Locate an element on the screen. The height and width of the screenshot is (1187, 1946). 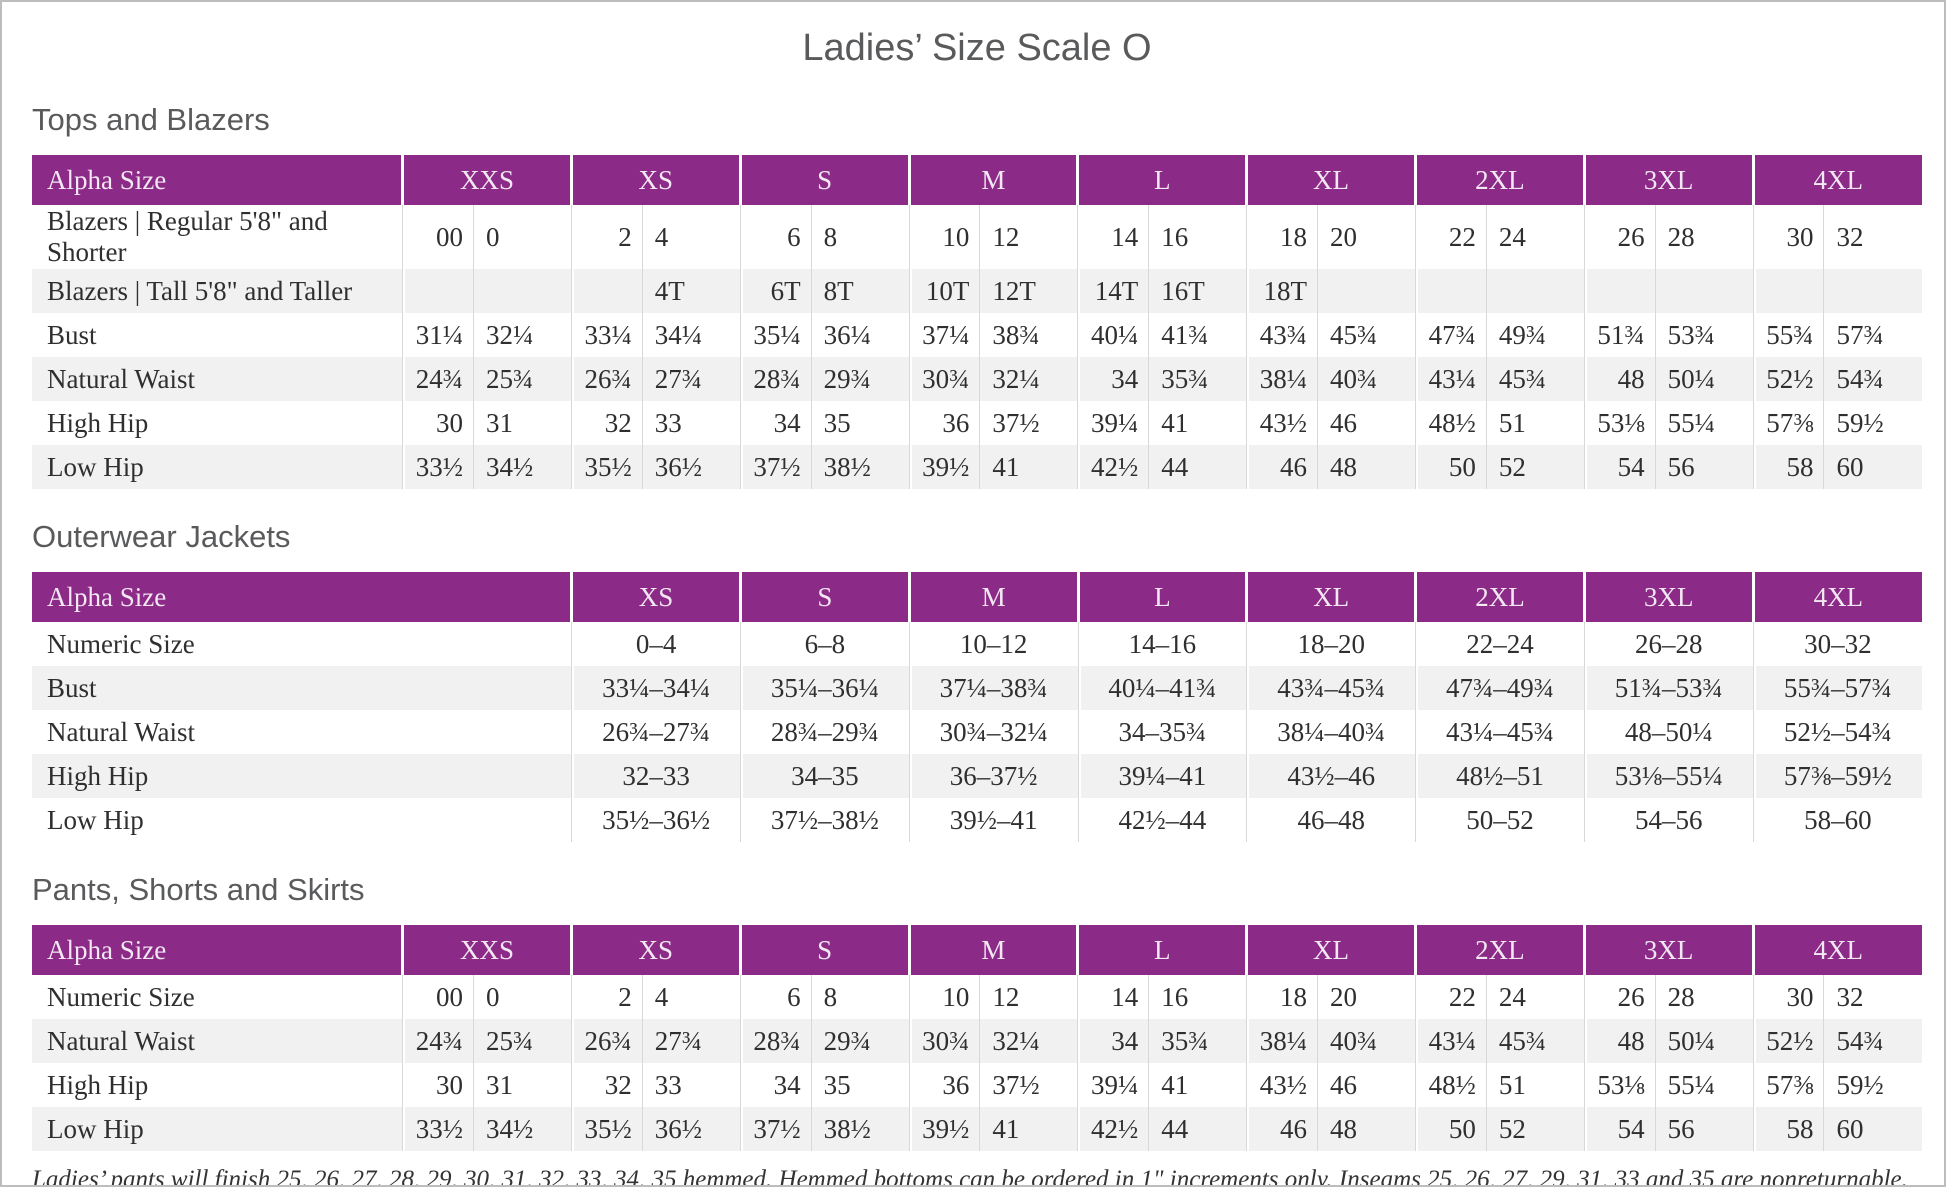
size-header-row: Alpha Size XS S M L XL 2XL 3XL 4XL is located at coordinates (977, 597).